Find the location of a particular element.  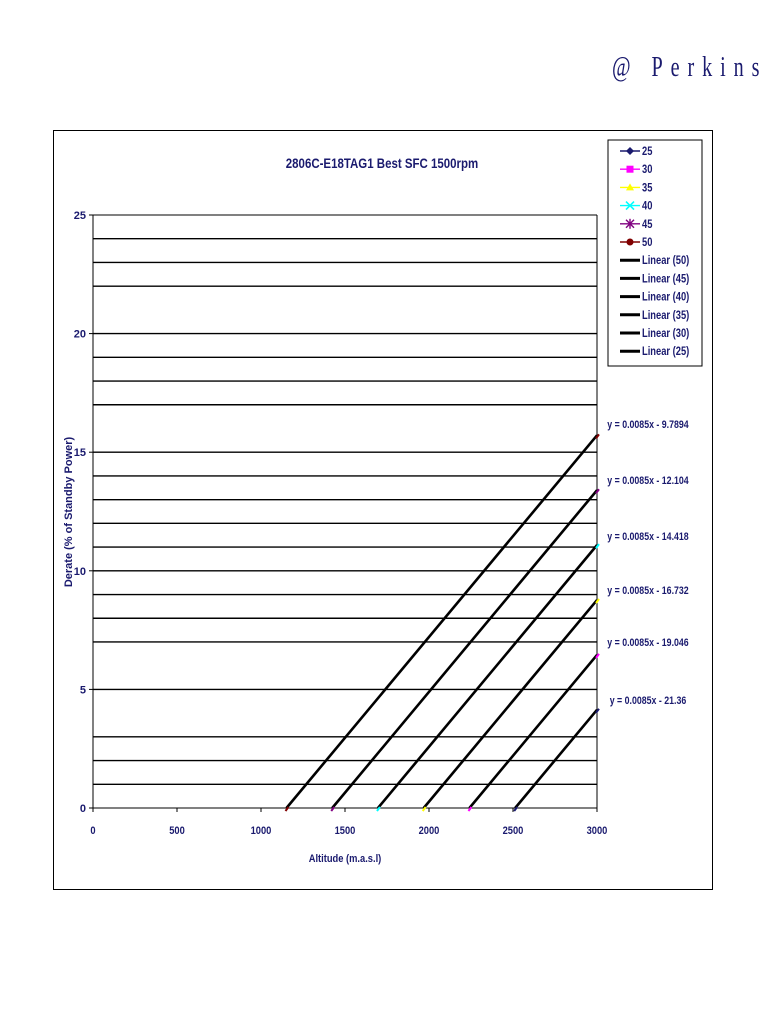

trendline-equation: y = 0.0085x - 21.36 is located at coordinates (648, 701).